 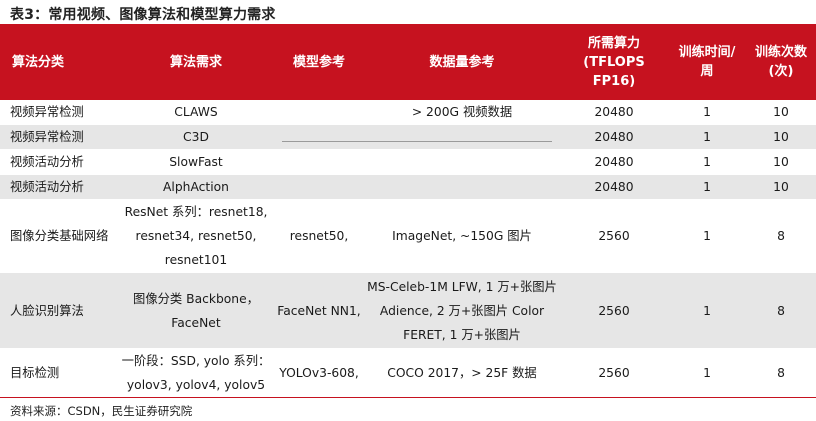 I want to click on header-train-count: 训练次数 (次), so click(x=781, y=62).